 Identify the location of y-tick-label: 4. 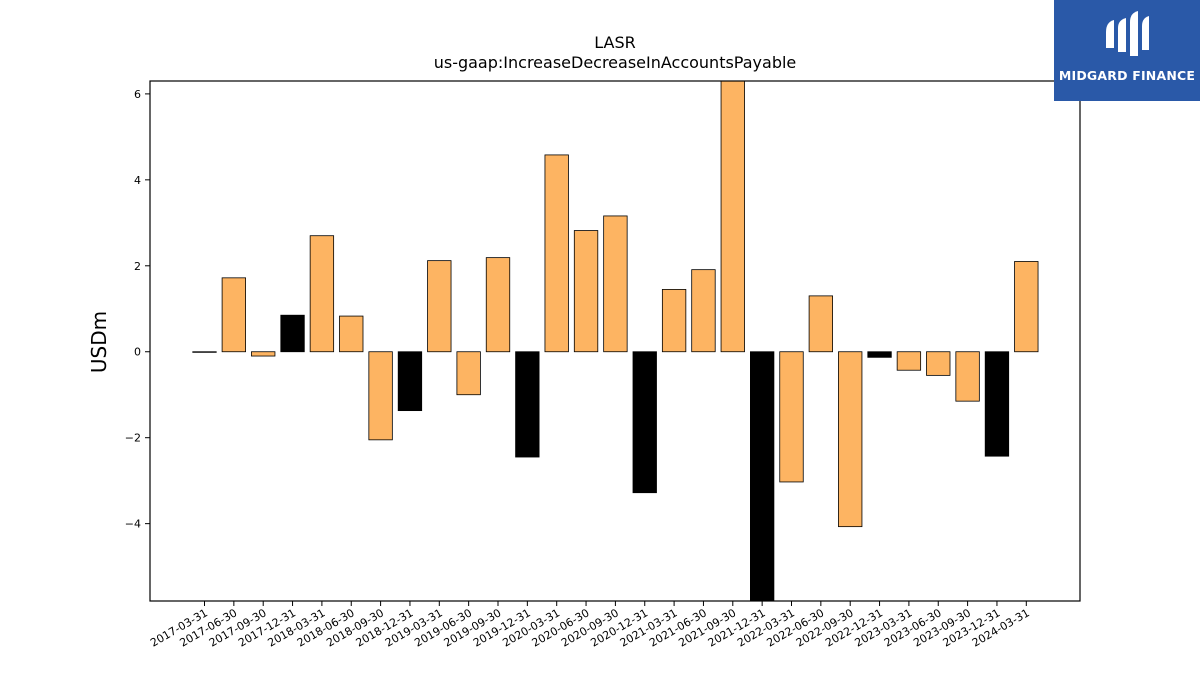
(137, 180).